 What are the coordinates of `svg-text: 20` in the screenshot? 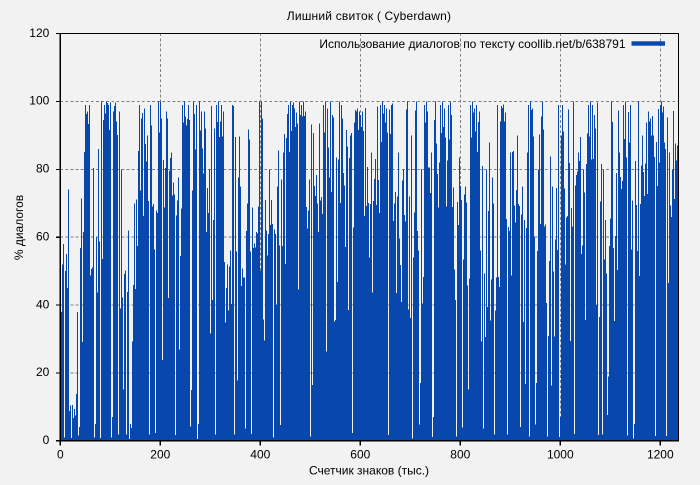 It's located at (43, 372).